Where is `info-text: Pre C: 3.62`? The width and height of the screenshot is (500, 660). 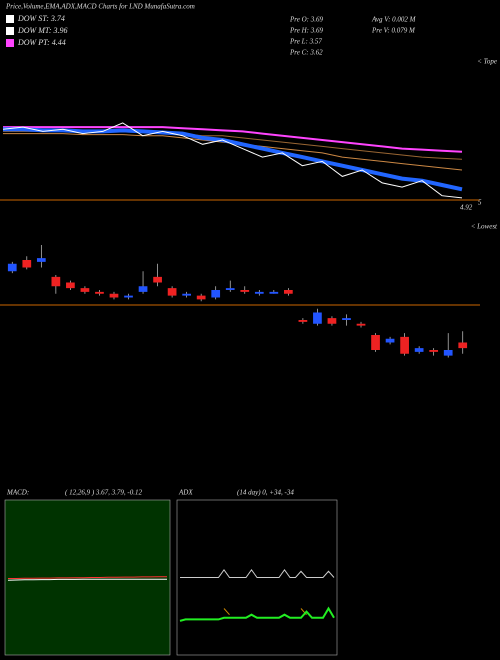 info-text: Pre C: 3.62 is located at coordinates (306, 53).